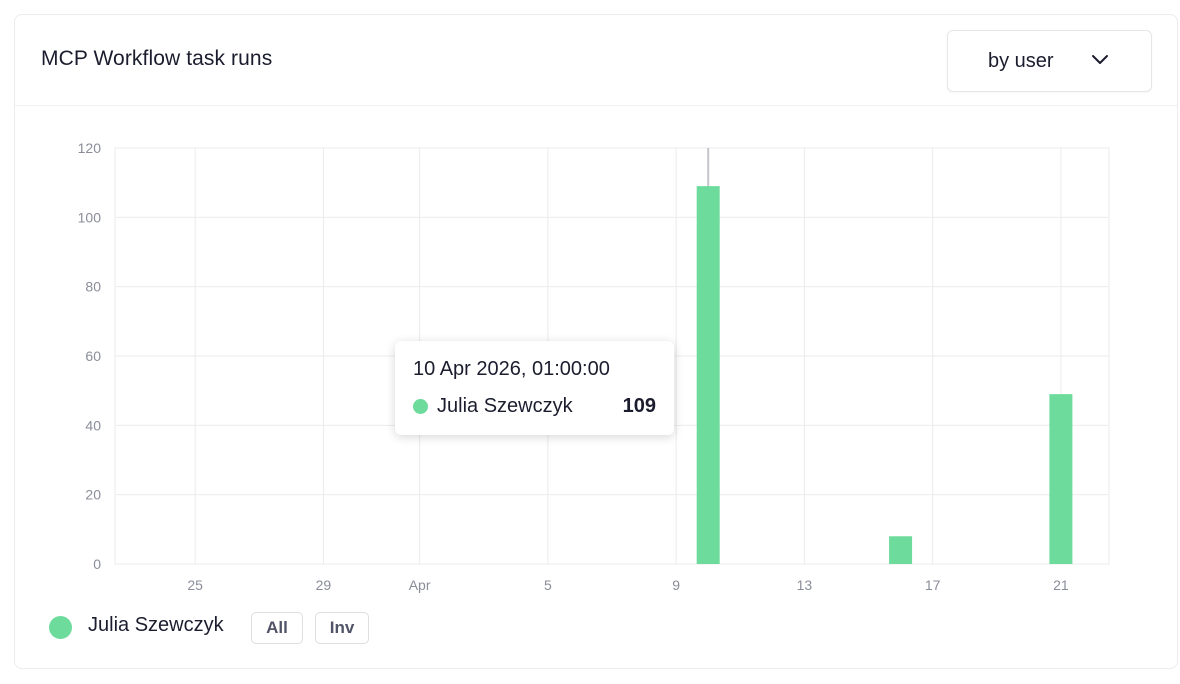  I want to click on x-tick-label: 5, so click(548, 585).